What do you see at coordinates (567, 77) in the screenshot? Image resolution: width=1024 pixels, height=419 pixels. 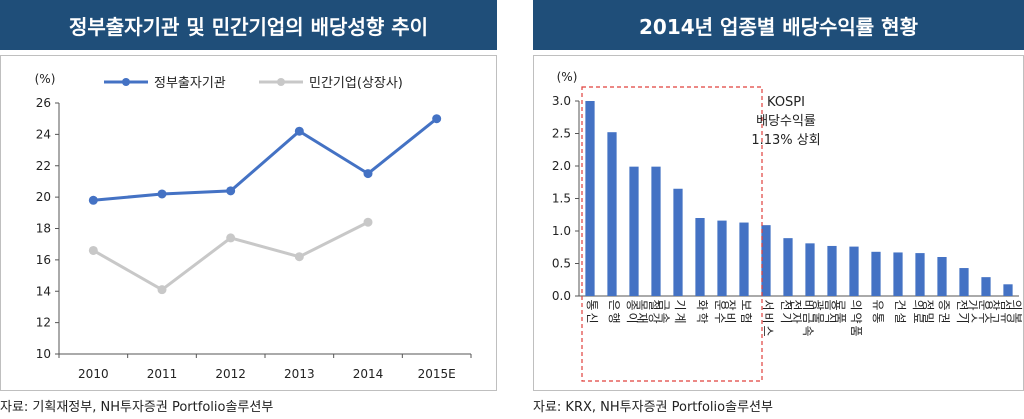 I see `y-unit-label: (%)` at bounding box center [567, 77].